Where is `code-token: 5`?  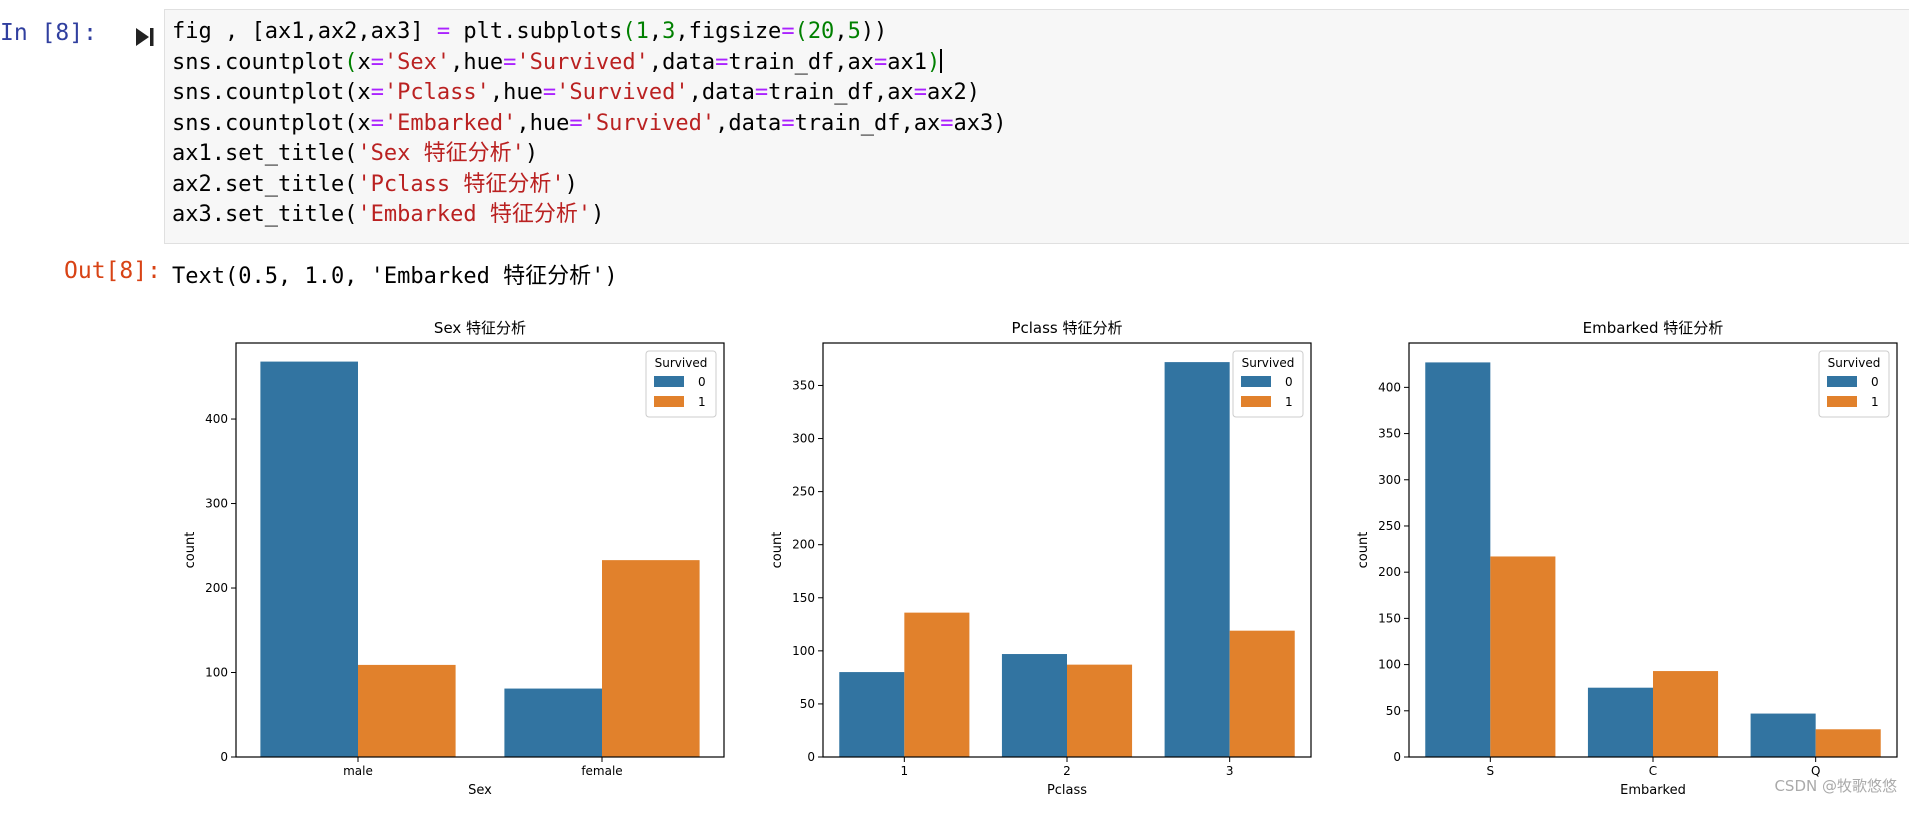 code-token: 5 is located at coordinates (854, 31).